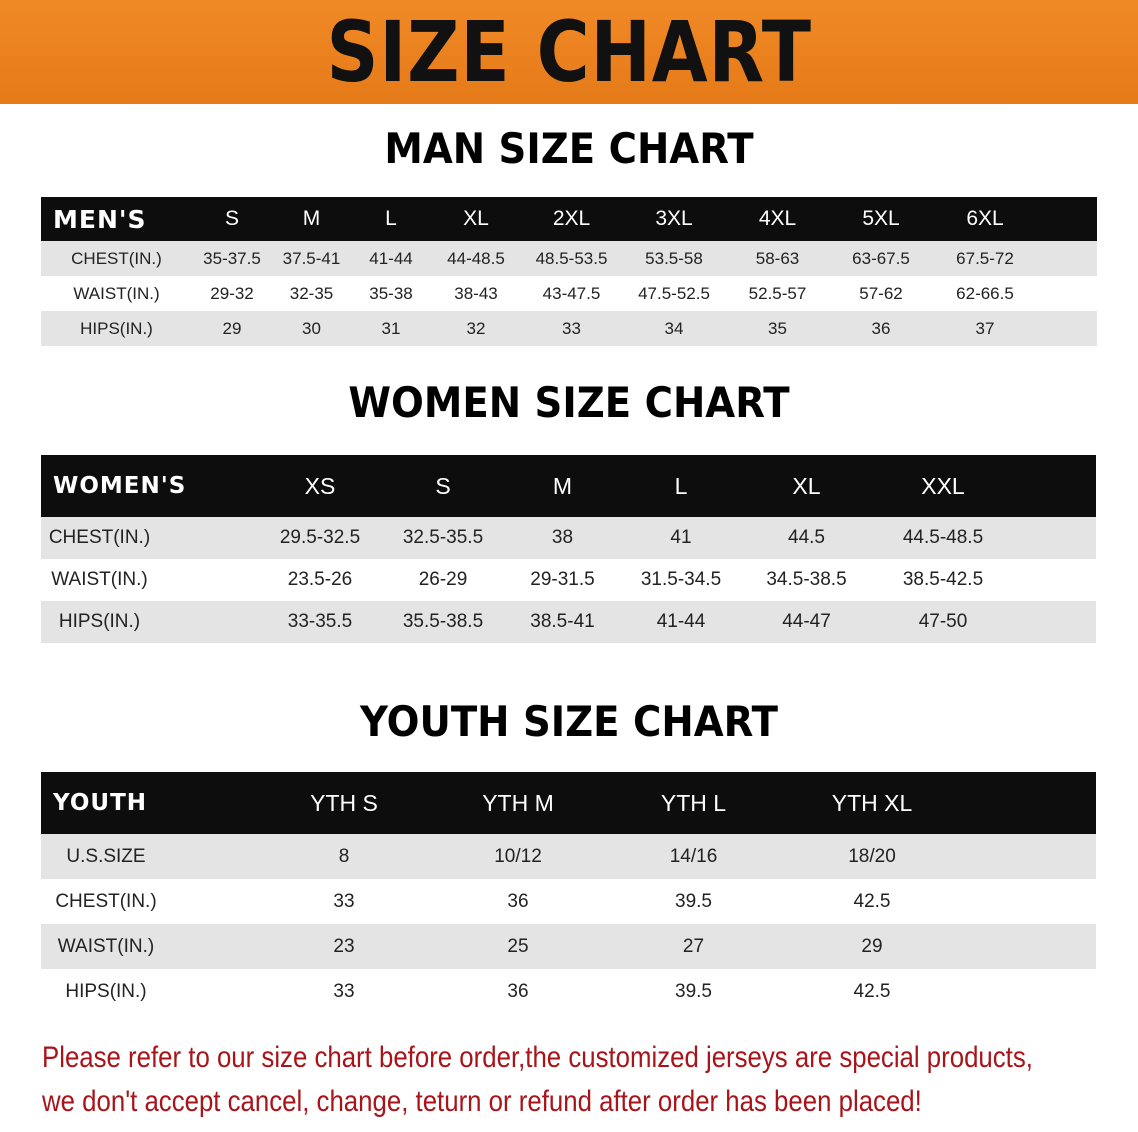  Describe the element at coordinates (344, 946) in the screenshot. I see `measurement-cell: 23` at that location.